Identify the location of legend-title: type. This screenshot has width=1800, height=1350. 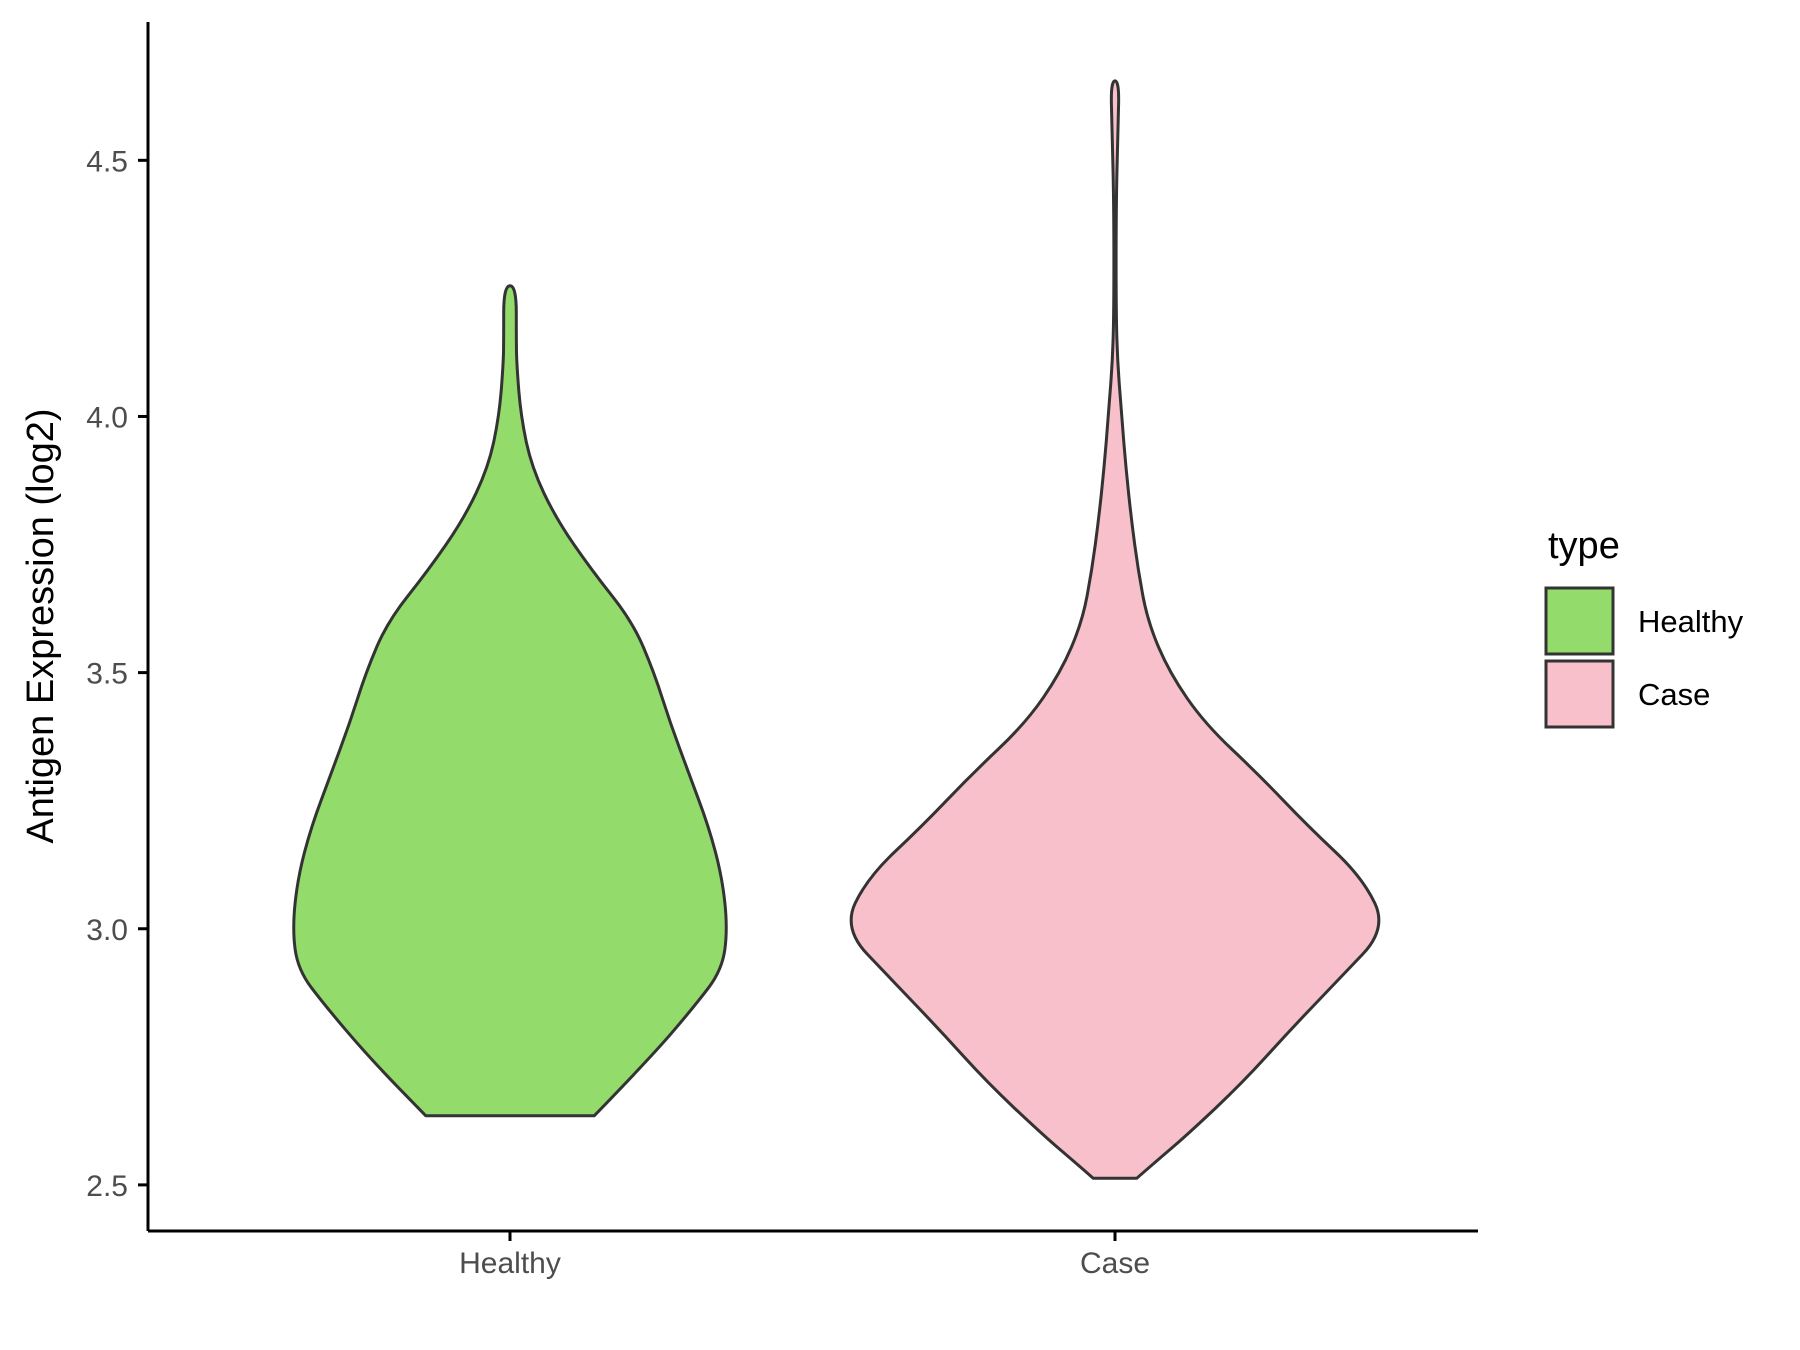
(1584, 546).